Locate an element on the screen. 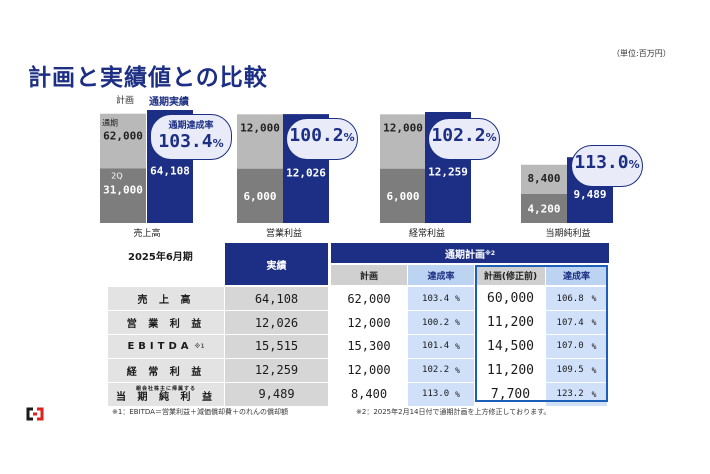 This screenshot has height=474, width=710. bubble-label: 通期達成率 is located at coordinates (191, 126).